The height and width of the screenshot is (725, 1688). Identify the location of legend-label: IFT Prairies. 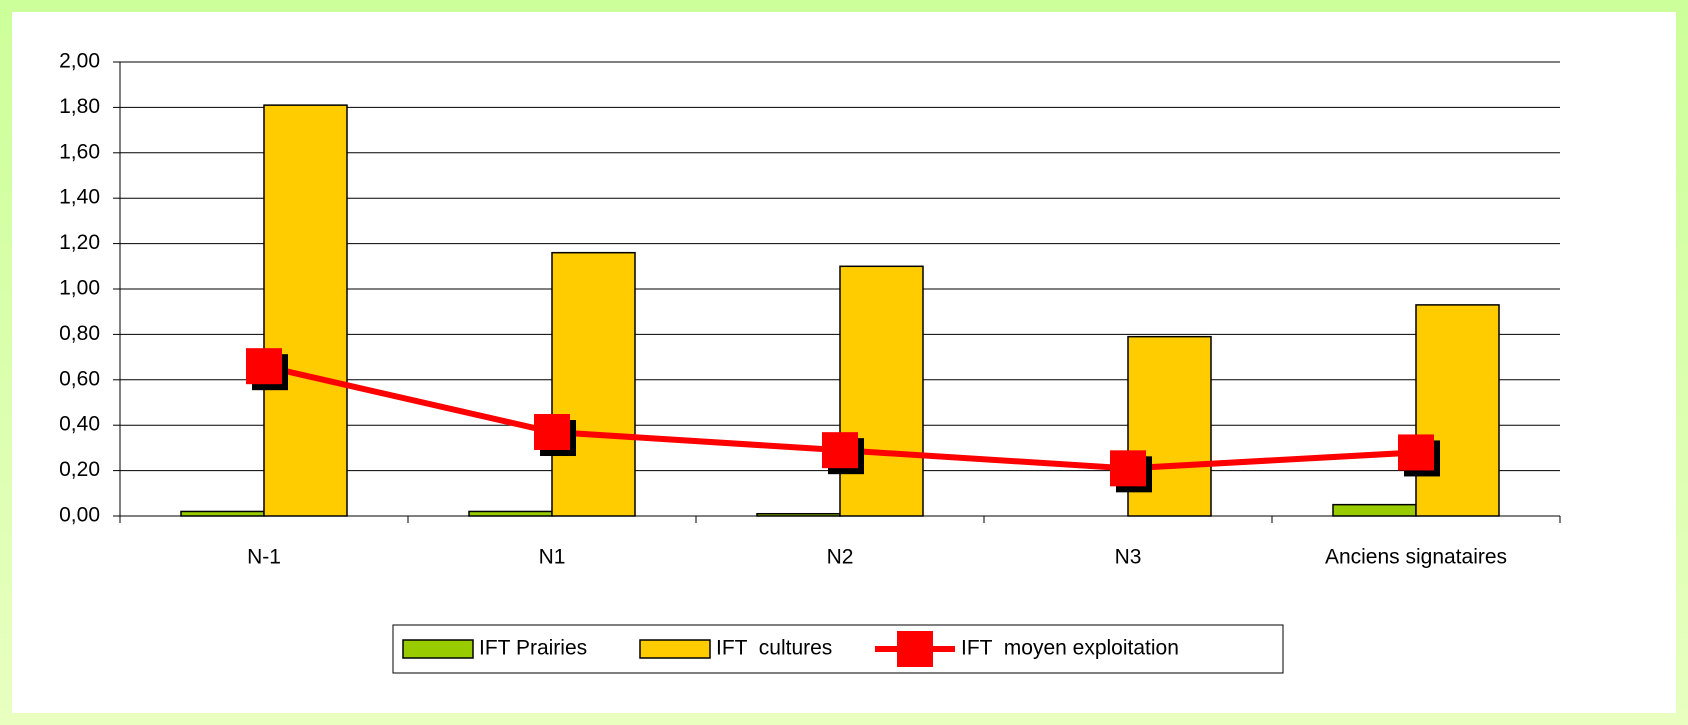
(533, 648).